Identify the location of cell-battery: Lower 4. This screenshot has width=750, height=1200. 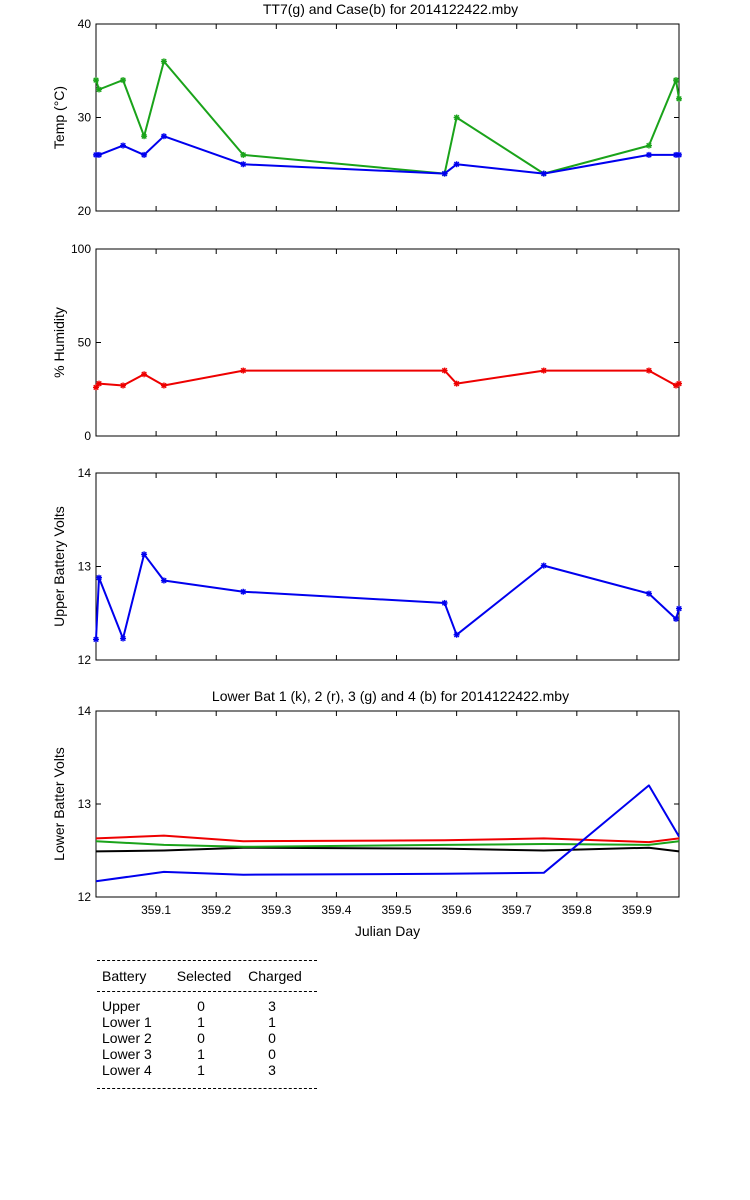
(127, 1070).